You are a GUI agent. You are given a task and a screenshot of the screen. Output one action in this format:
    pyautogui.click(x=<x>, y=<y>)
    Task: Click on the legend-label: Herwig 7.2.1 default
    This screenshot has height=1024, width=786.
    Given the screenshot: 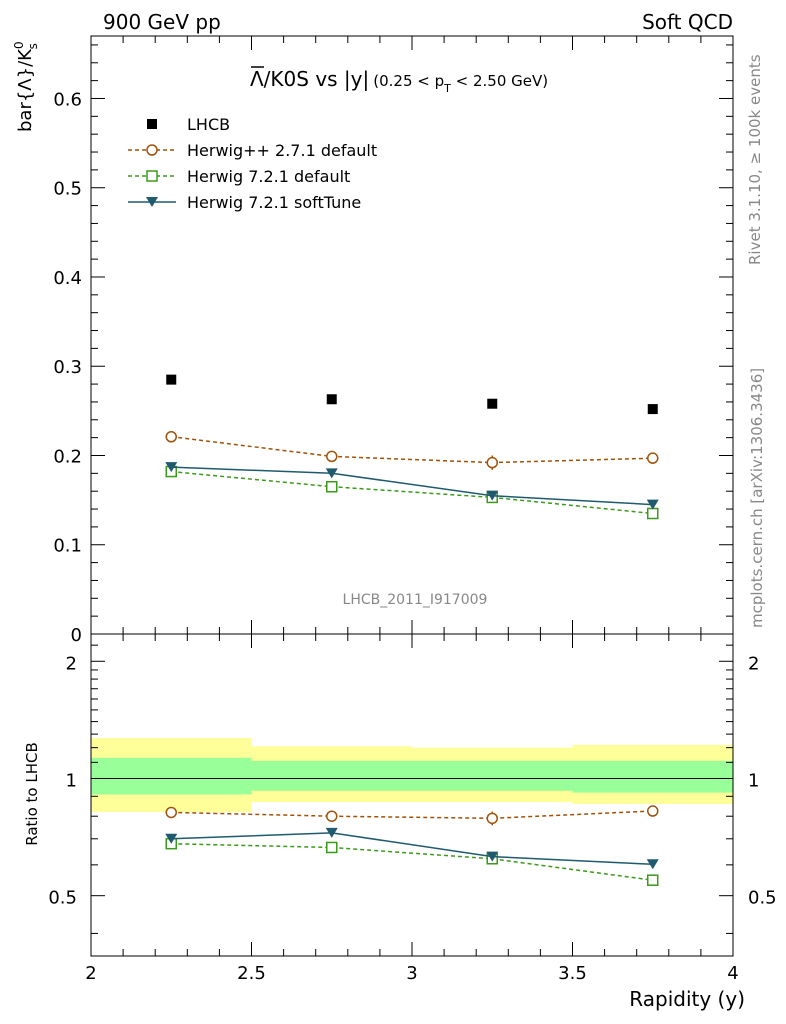 What is the action you would take?
    pyautogui.click(x=268, y=176)
    